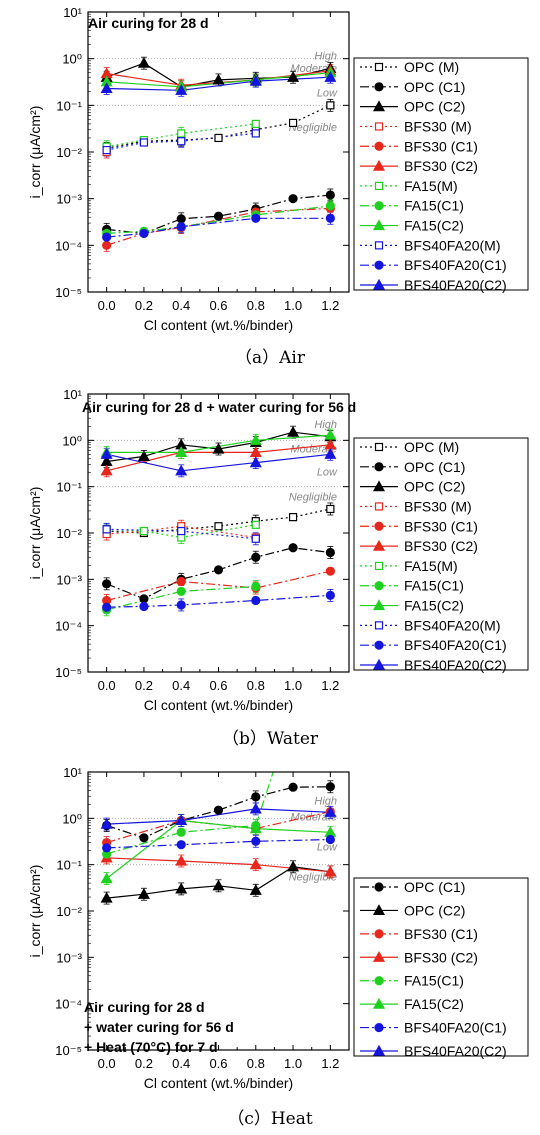 The height and width of the screenshot is (1135, 540). Describe the element at coordinates (68, 292) in the screenshot. I see `y-tick-label: 10⁻⁵` at that location.